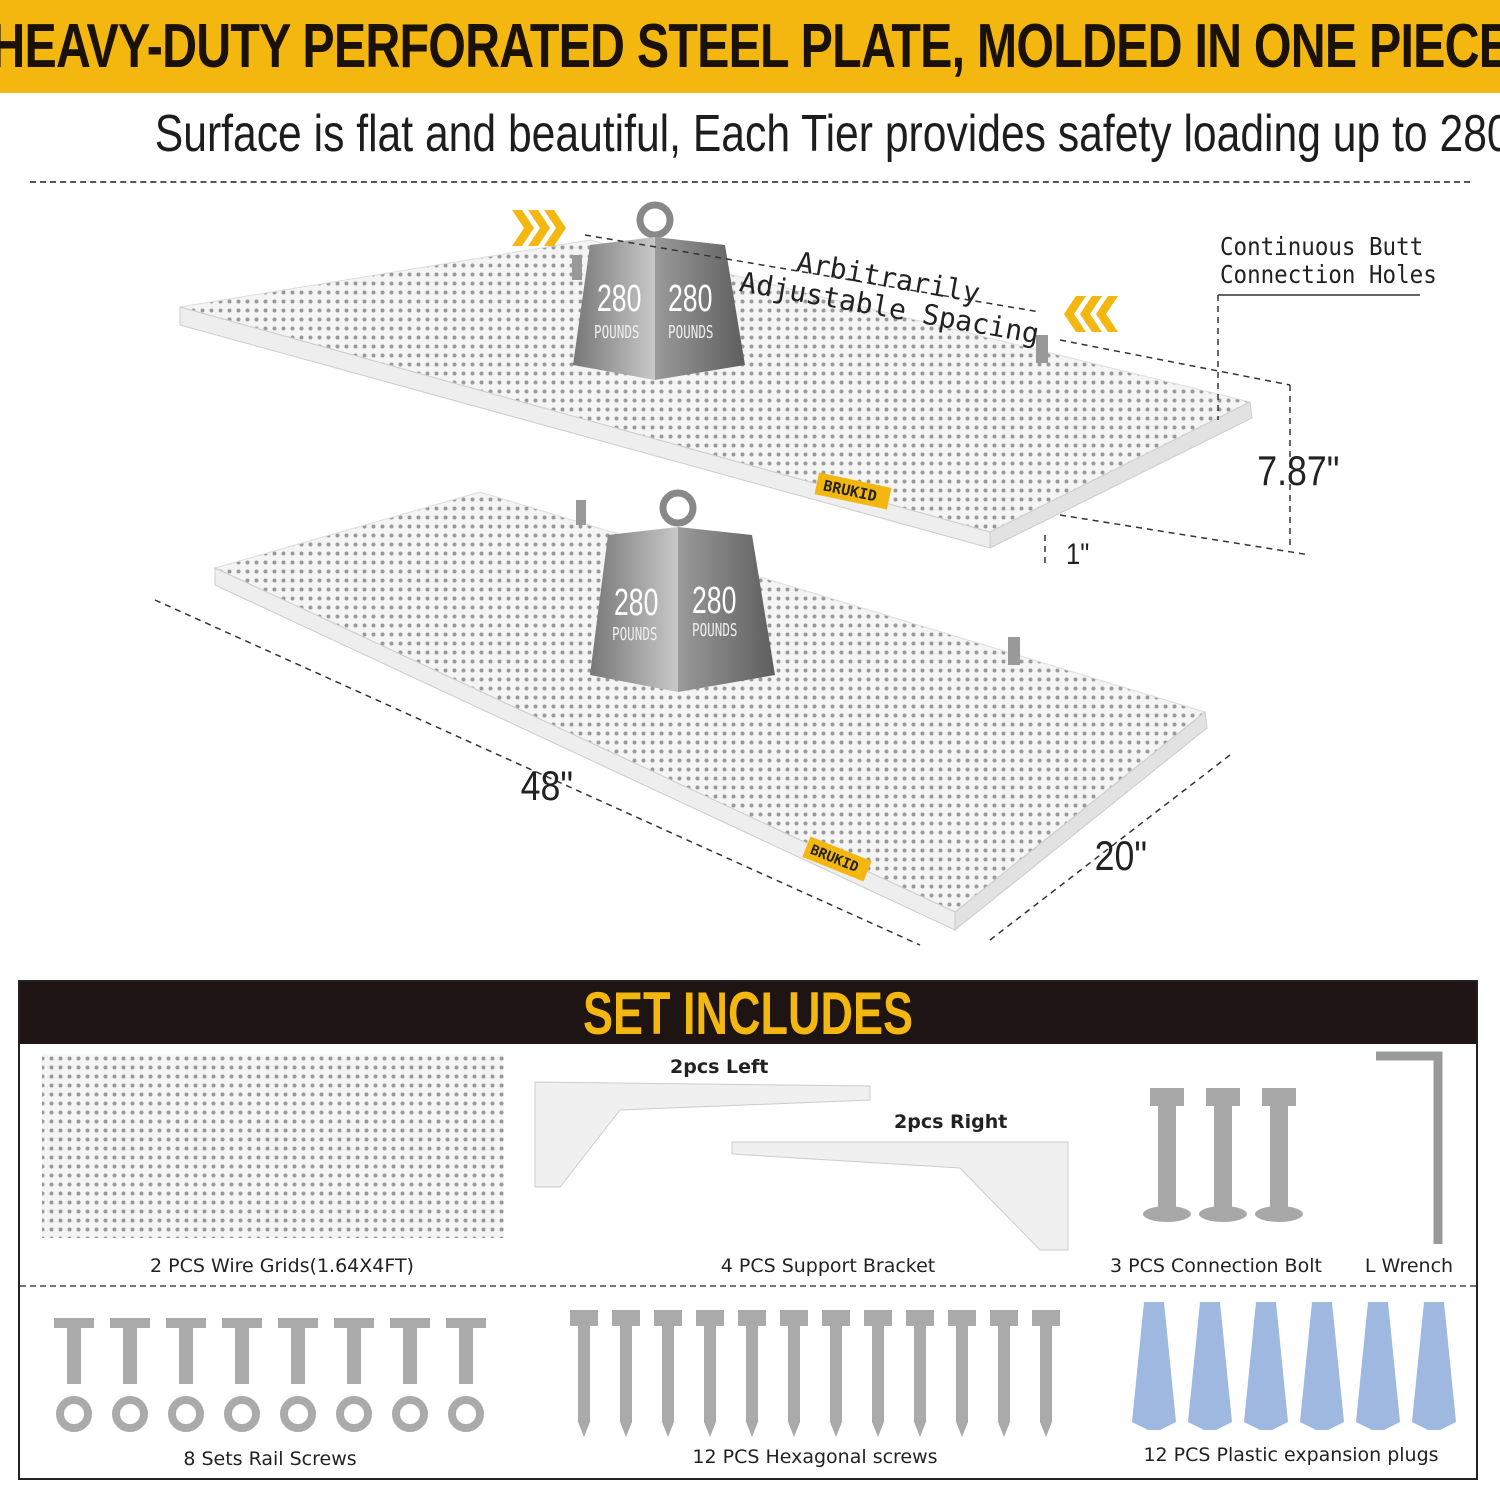 The width and height of the screenshot is (1500, 1486). What do you see at coordinates (853, 491) in the screenshot?
I see `brand-tag-top` at bounding box center [853, 491].